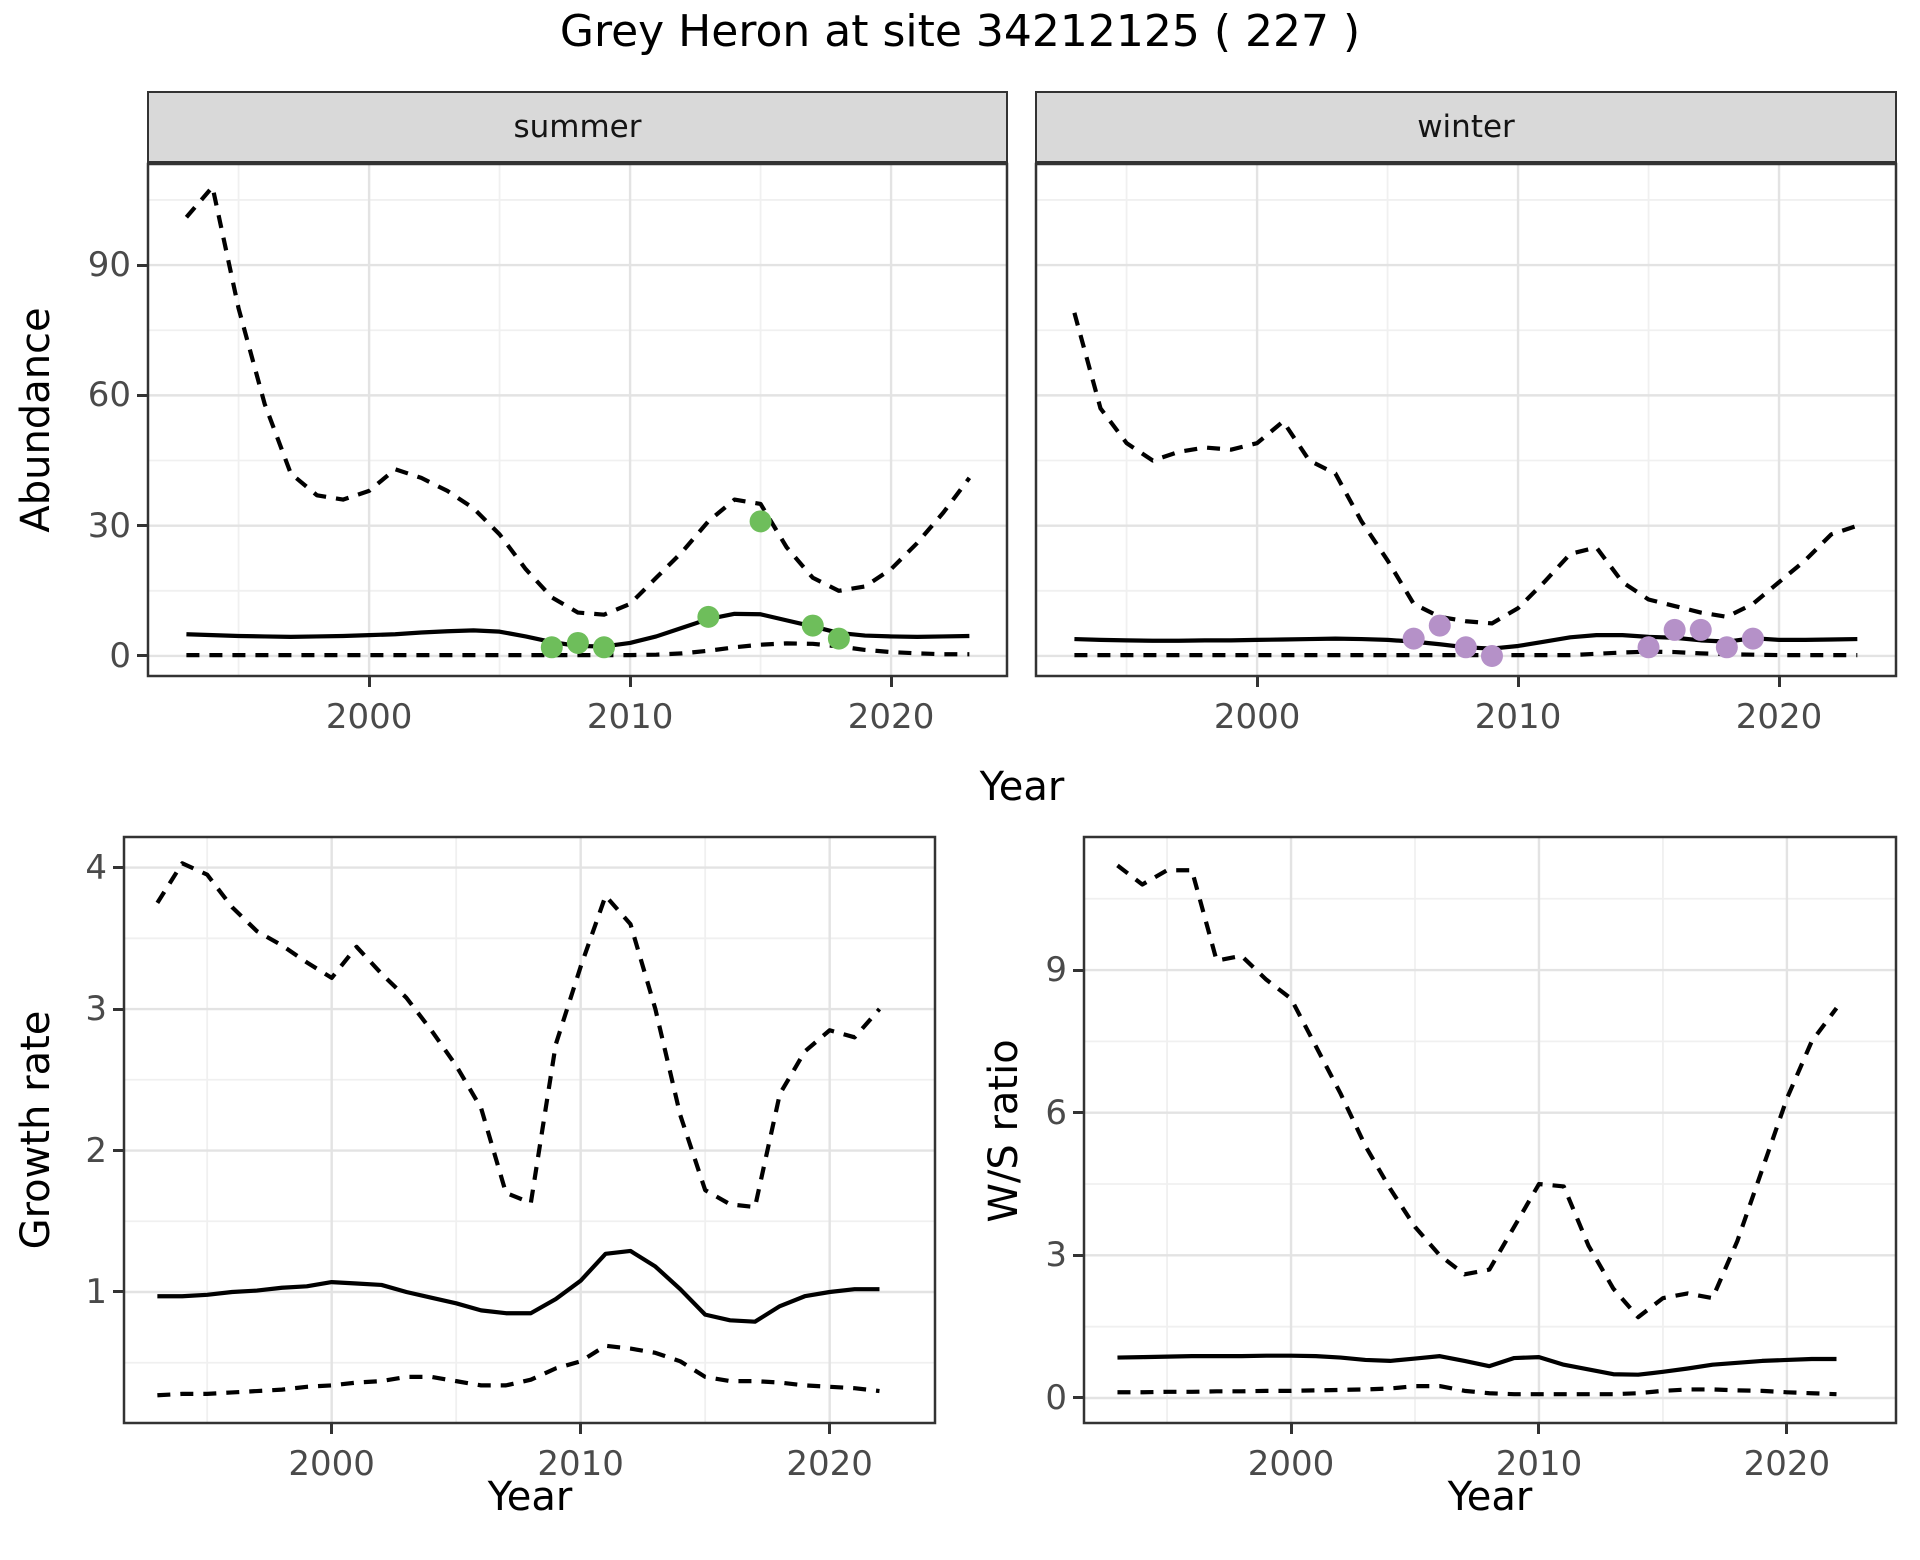 The image size is (1920, 1560). What do you see at coordinates (1477, 1091) in the screenshot?
I see `ws-ratio-upper-95ci-line` at bounding box center [1477, 1091].